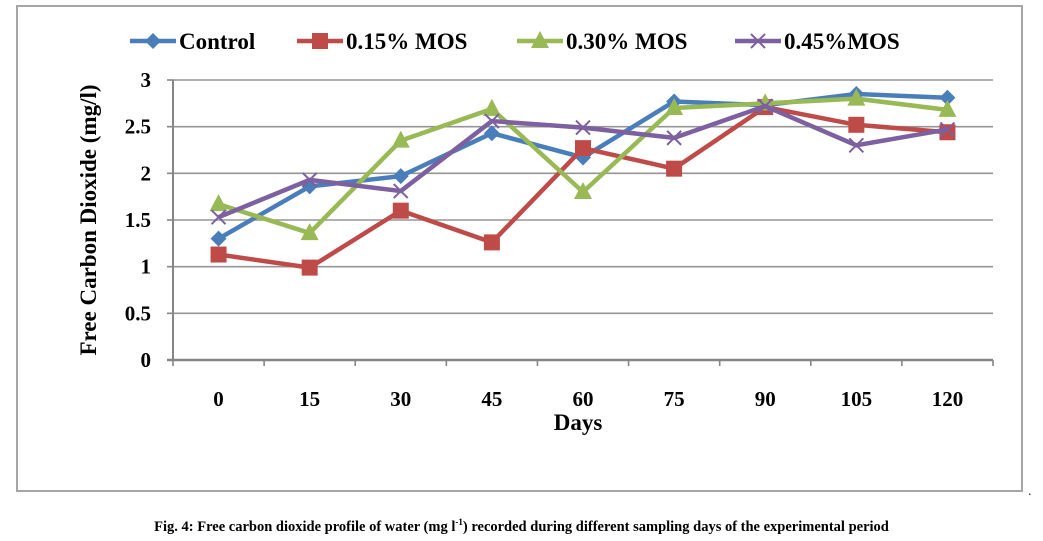 The width and height of the screenshot is (1043, 541). I want to click on legend-item: 0.30% MOS, so click(602, 41).